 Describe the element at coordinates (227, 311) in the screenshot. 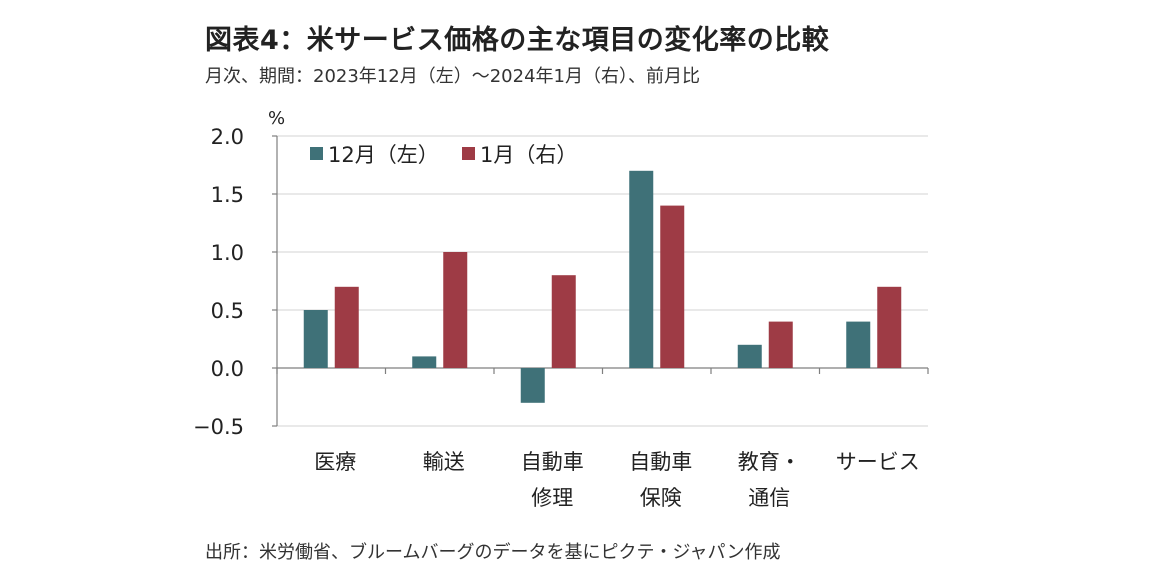

I see `y-tick-label: 0.5` at that location.